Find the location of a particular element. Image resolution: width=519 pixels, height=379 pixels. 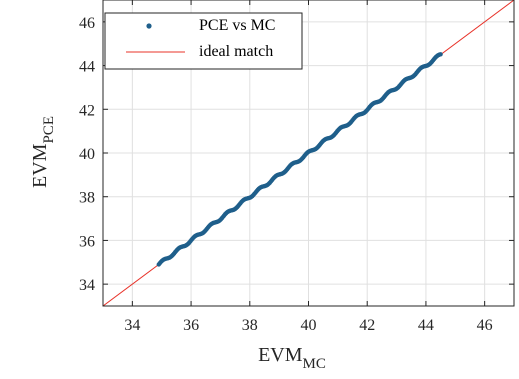

y-axis-label-sub: PCE is located at coordinates (49, 130).